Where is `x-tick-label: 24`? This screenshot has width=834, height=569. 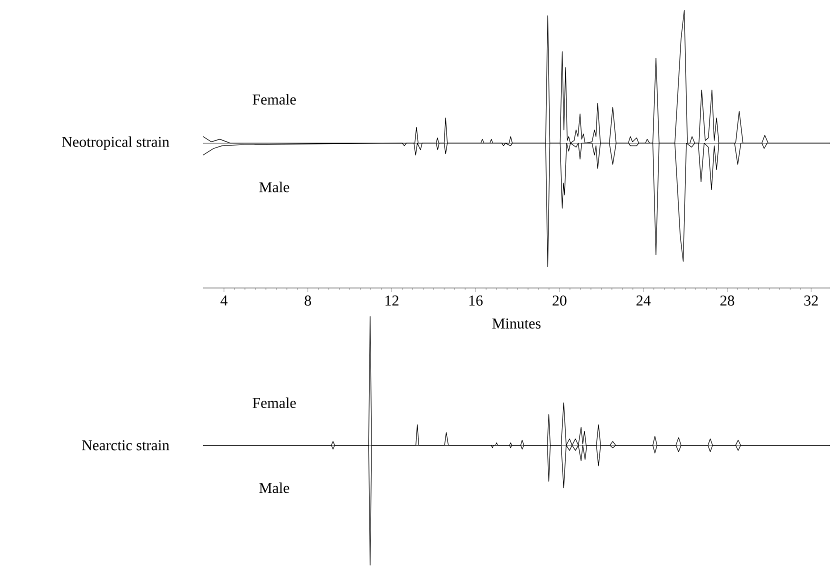
x-tick-label: 24 is located at coordinates (643, 301).